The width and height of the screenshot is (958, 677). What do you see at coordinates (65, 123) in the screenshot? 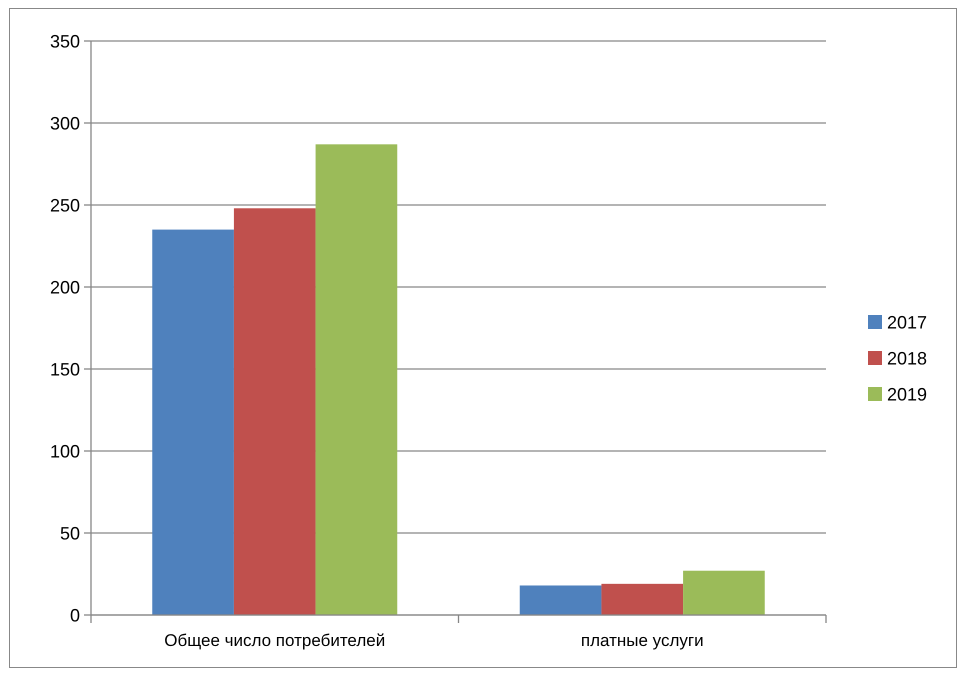
I see `y-tick-label: 300` at bounding box center [65, 123].